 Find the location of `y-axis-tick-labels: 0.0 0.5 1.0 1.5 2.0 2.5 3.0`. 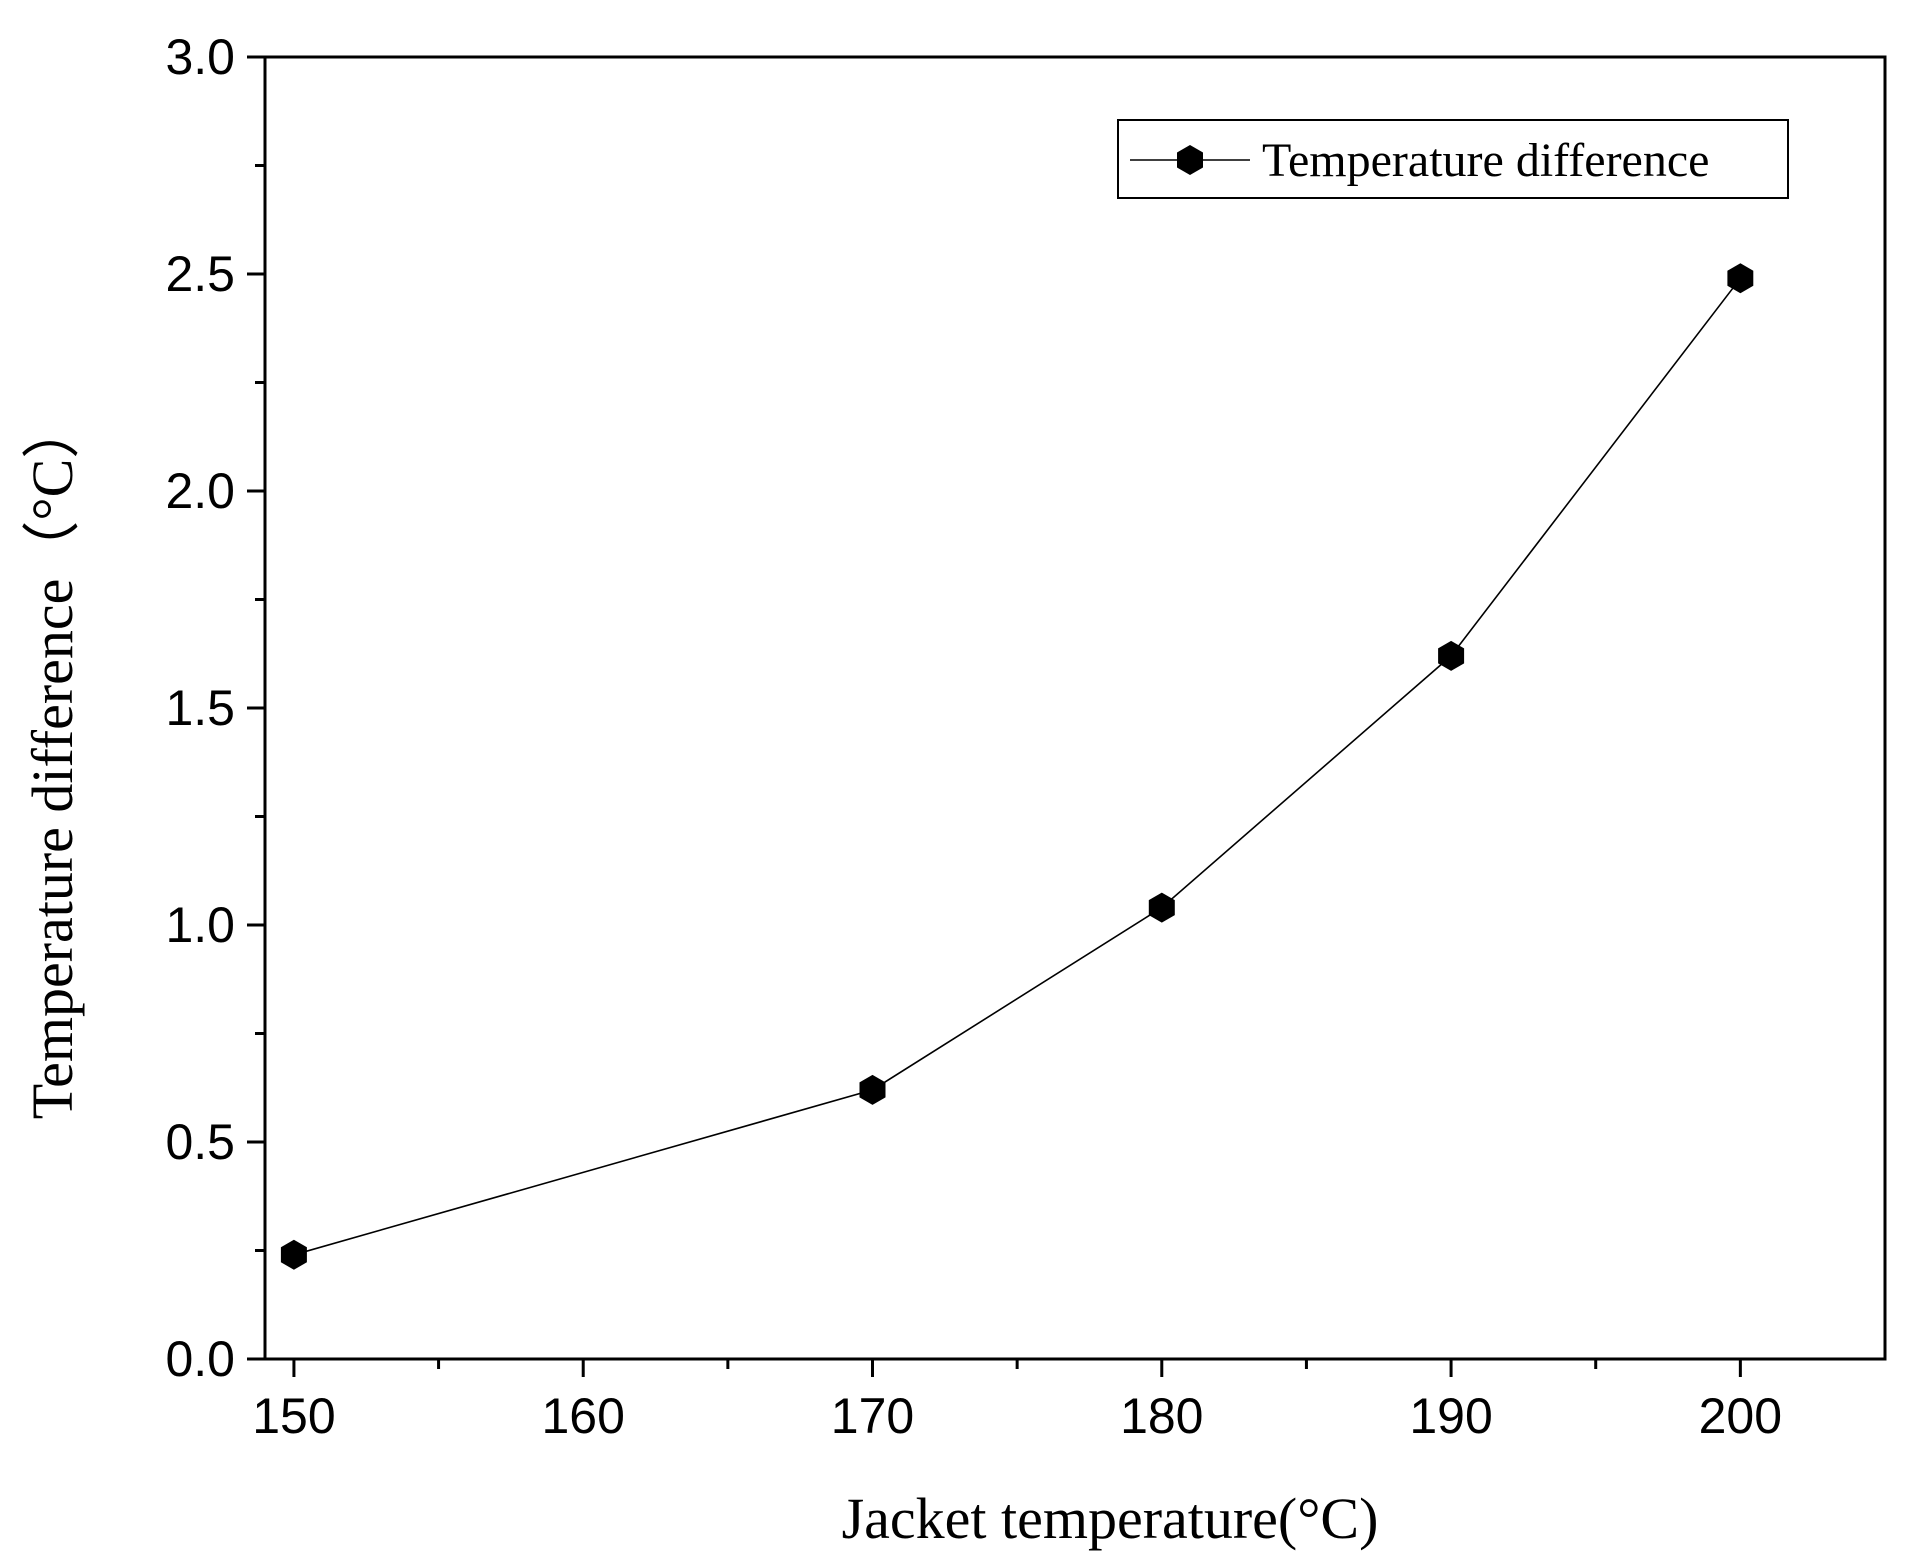

y-axis-tick-labels: 0.0 0.5 1.0 1.5 2.0 2.5 3.0 is located at coordinates (200, 708).